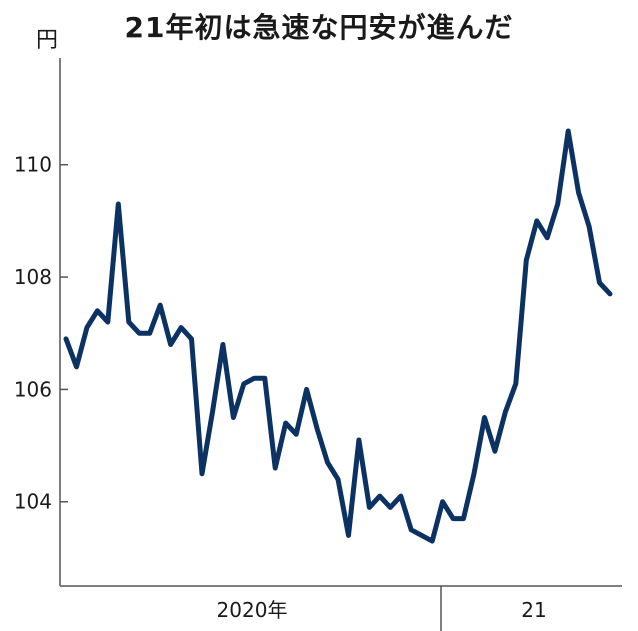 This screenshot has width=638, height=631. Describe the element at coordinates (533, 610) in the screenshot. I see `x-label-21: 21` at that location.